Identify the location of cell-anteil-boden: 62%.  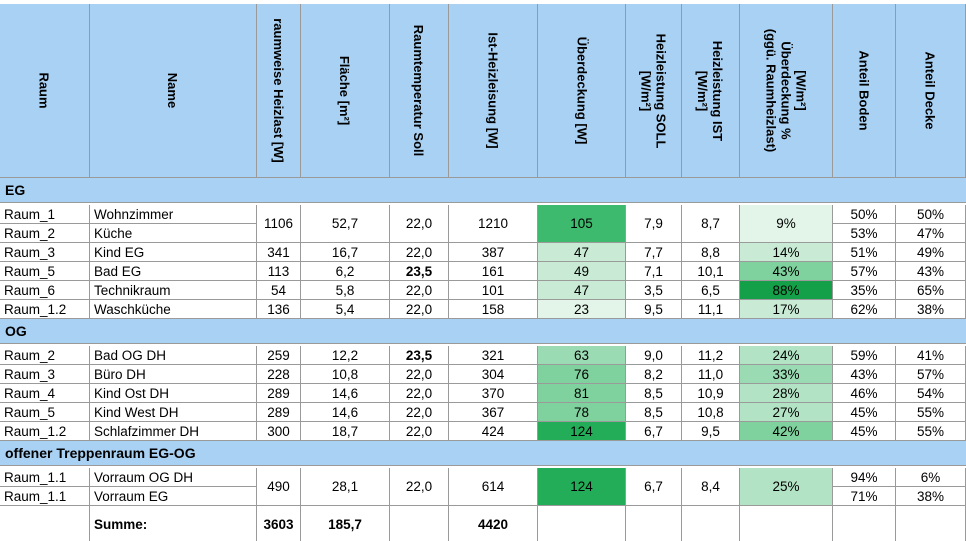
(864, 309).